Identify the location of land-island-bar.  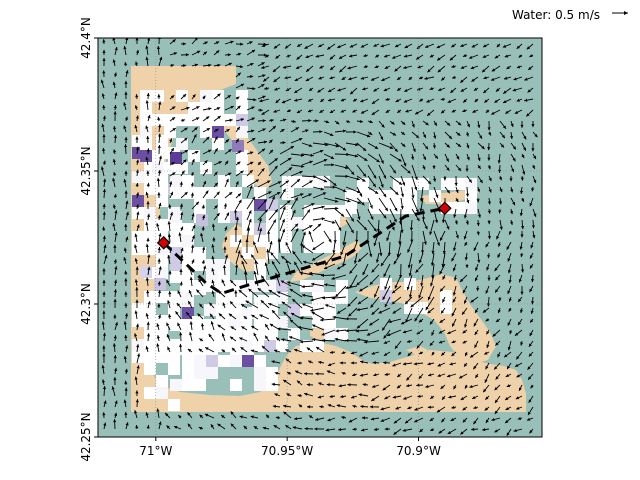
(326, 261).